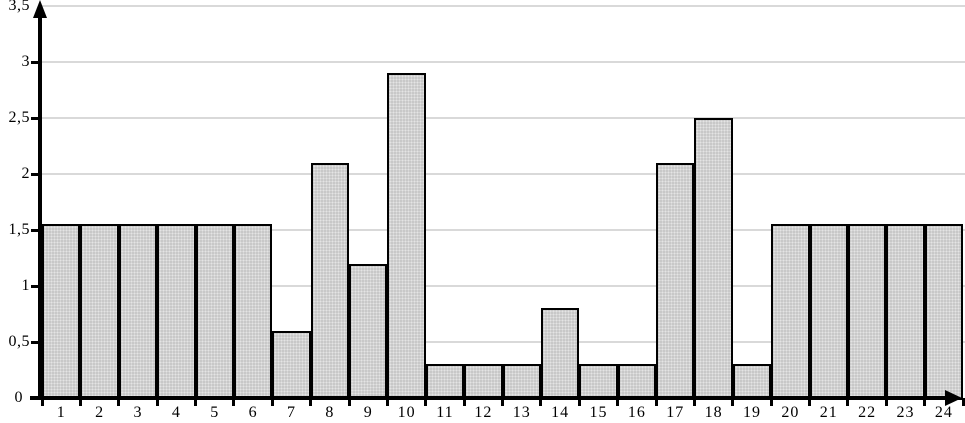 The width and height of the screenshot is (965, 423). What do you see at coordinates (943, 412) in the screenshot?
I see `x-axis-label-24: 24` at bounding box center [943, 412].